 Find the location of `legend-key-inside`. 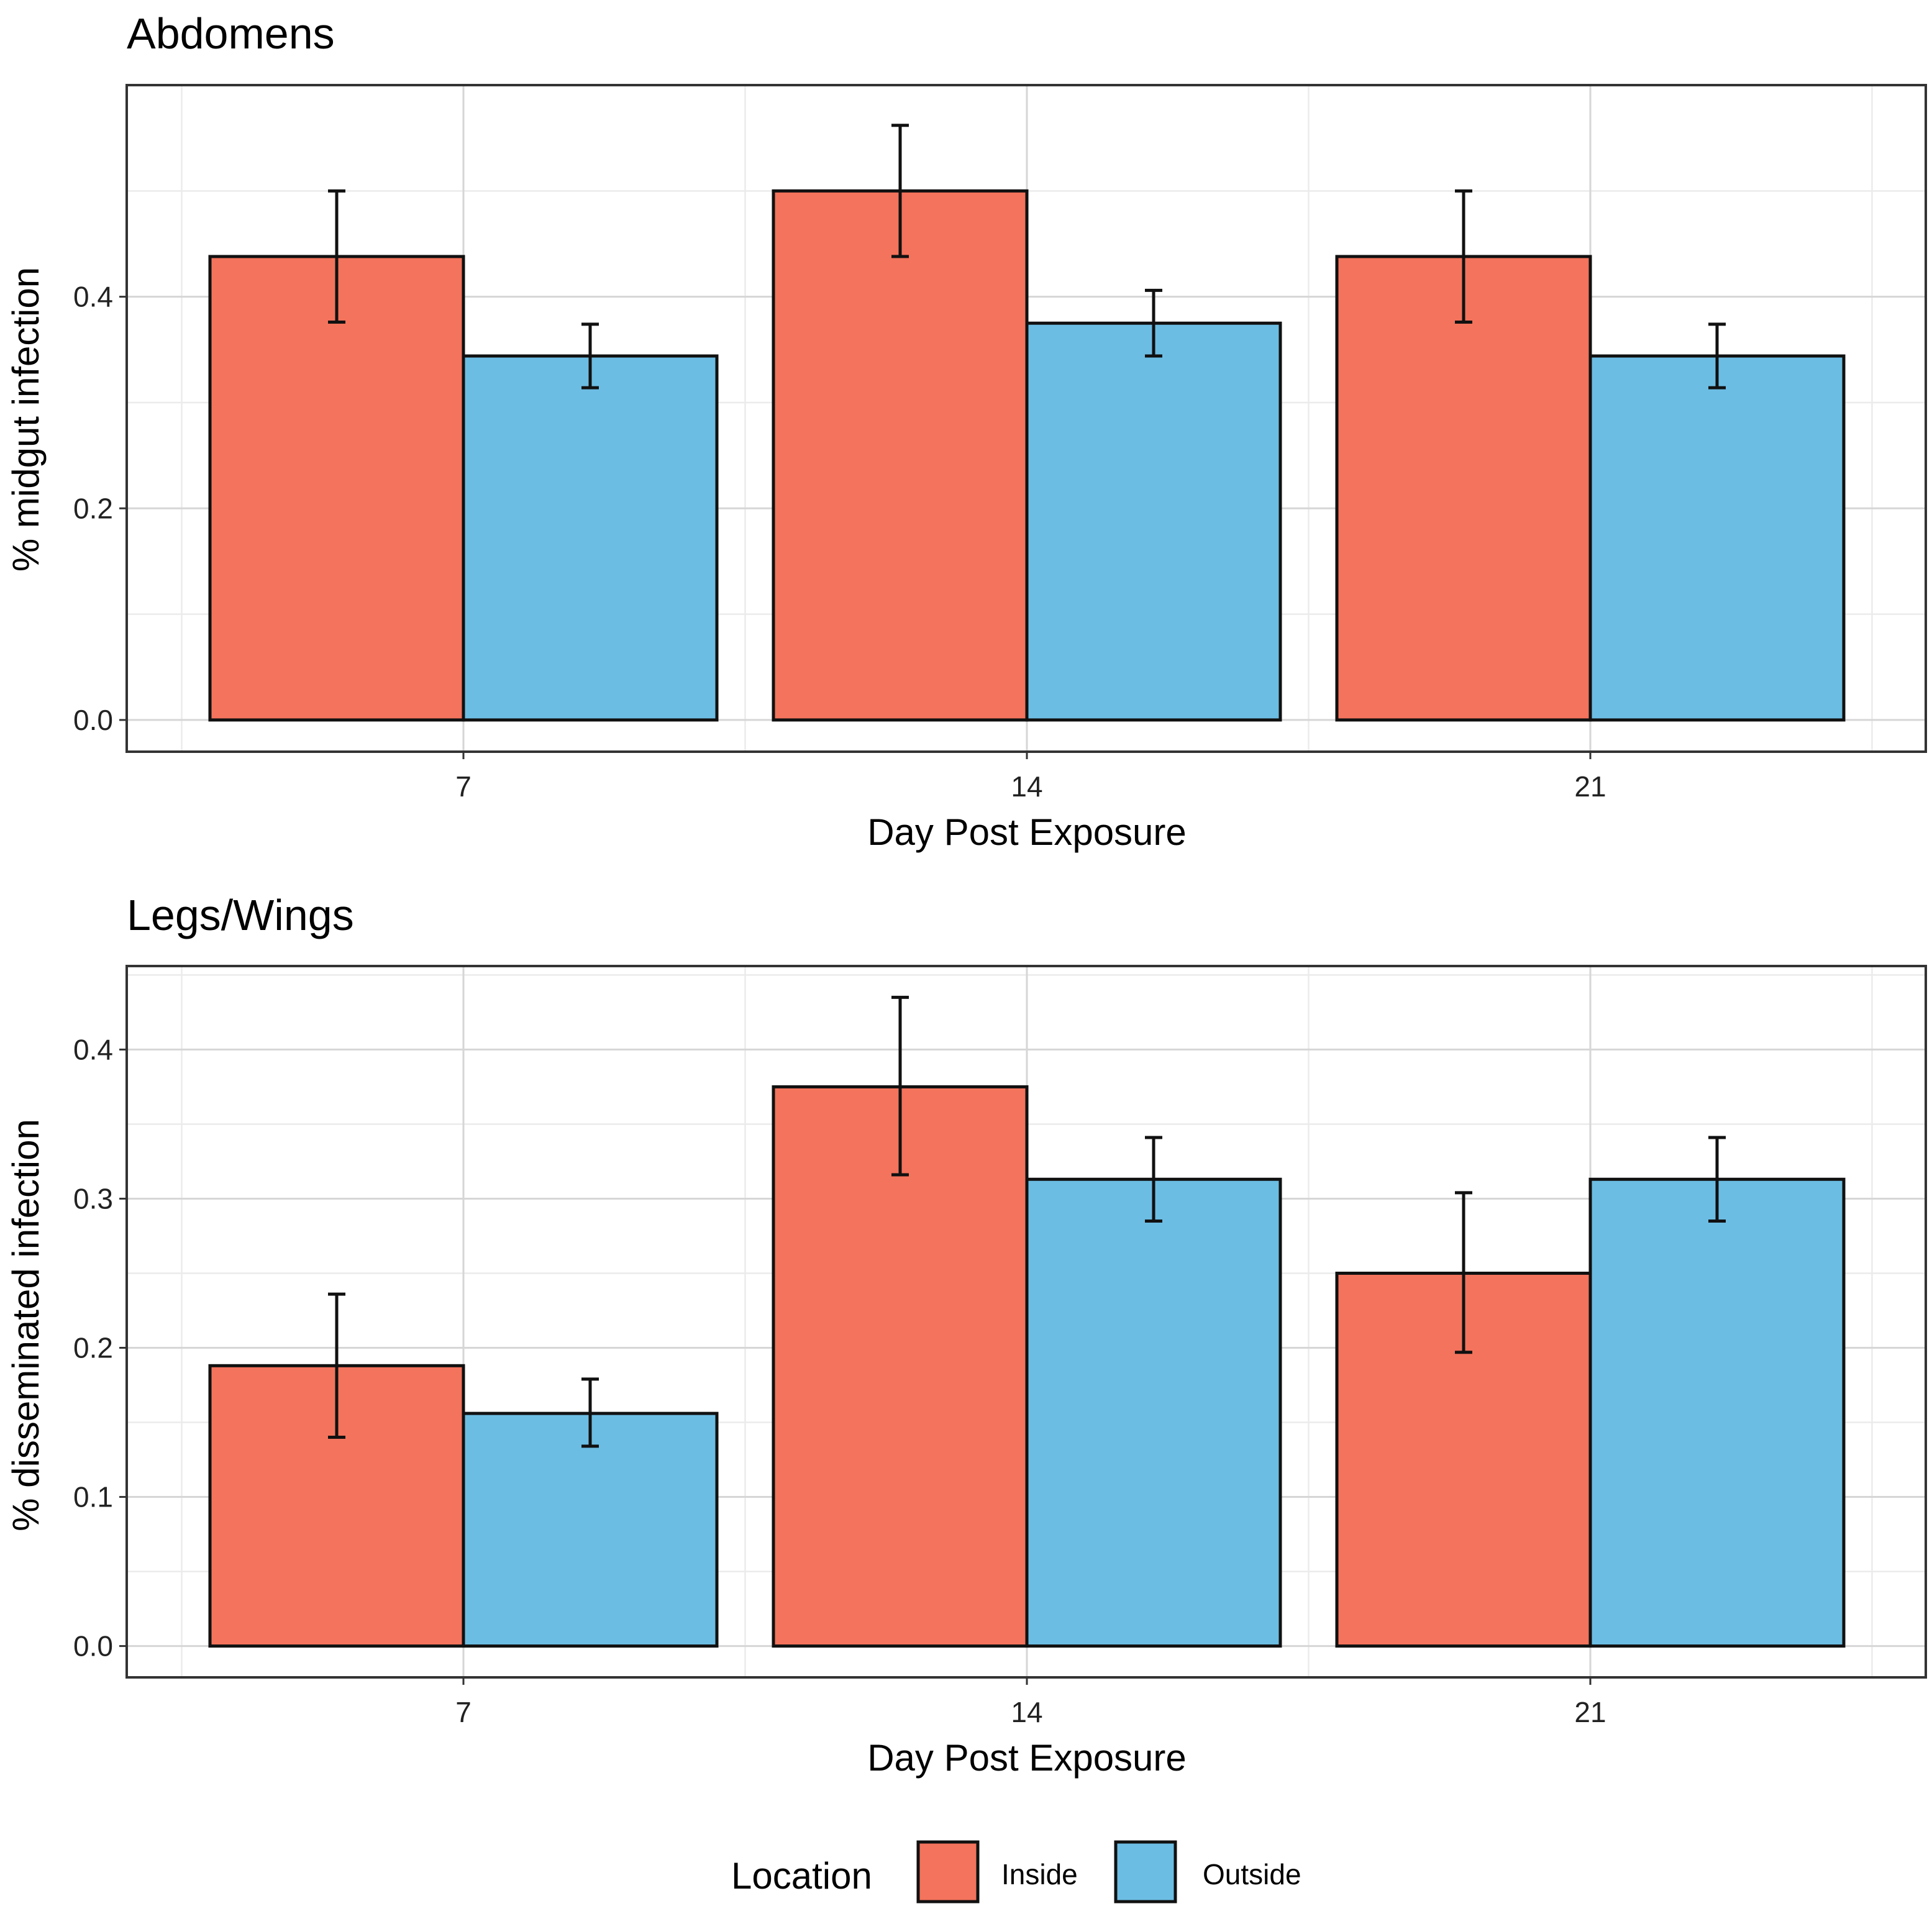

legend-key-inside is located at coordinates (948, 1871).